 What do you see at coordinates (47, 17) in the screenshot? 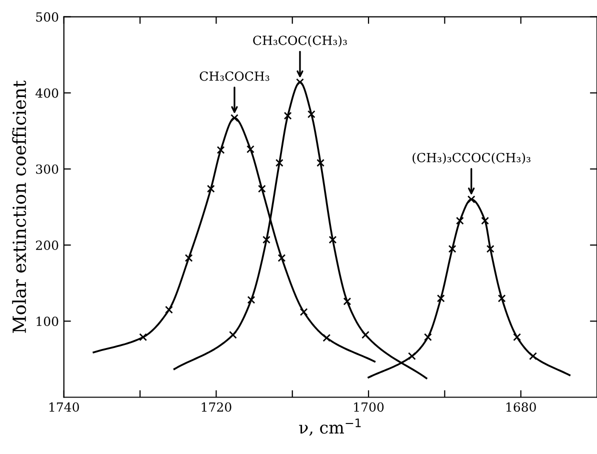
I see `y-tick-label: 500` at bounding box center [47, 17].